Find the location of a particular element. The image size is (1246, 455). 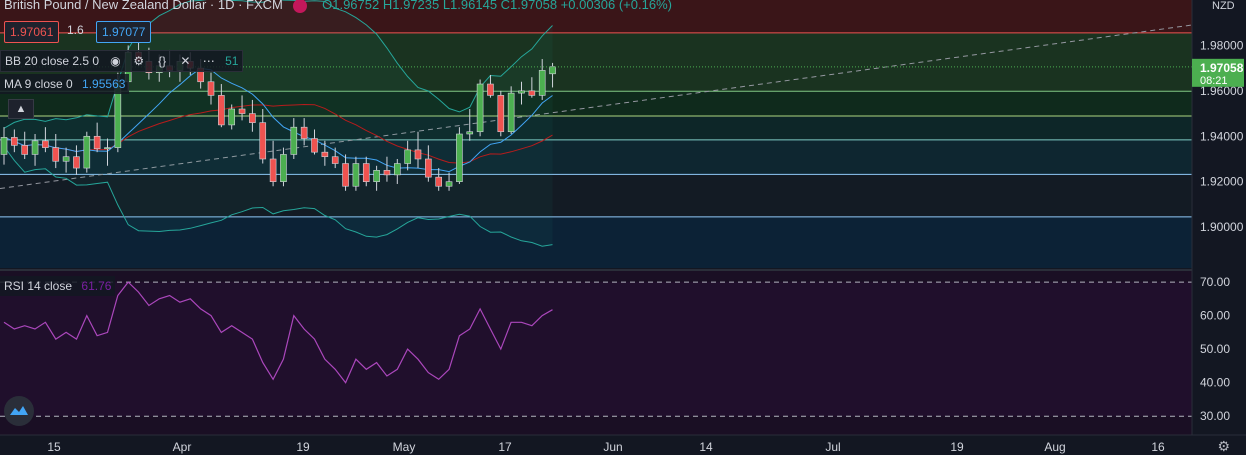

tradingview-logo-icon is located at coordinates (19, 411).